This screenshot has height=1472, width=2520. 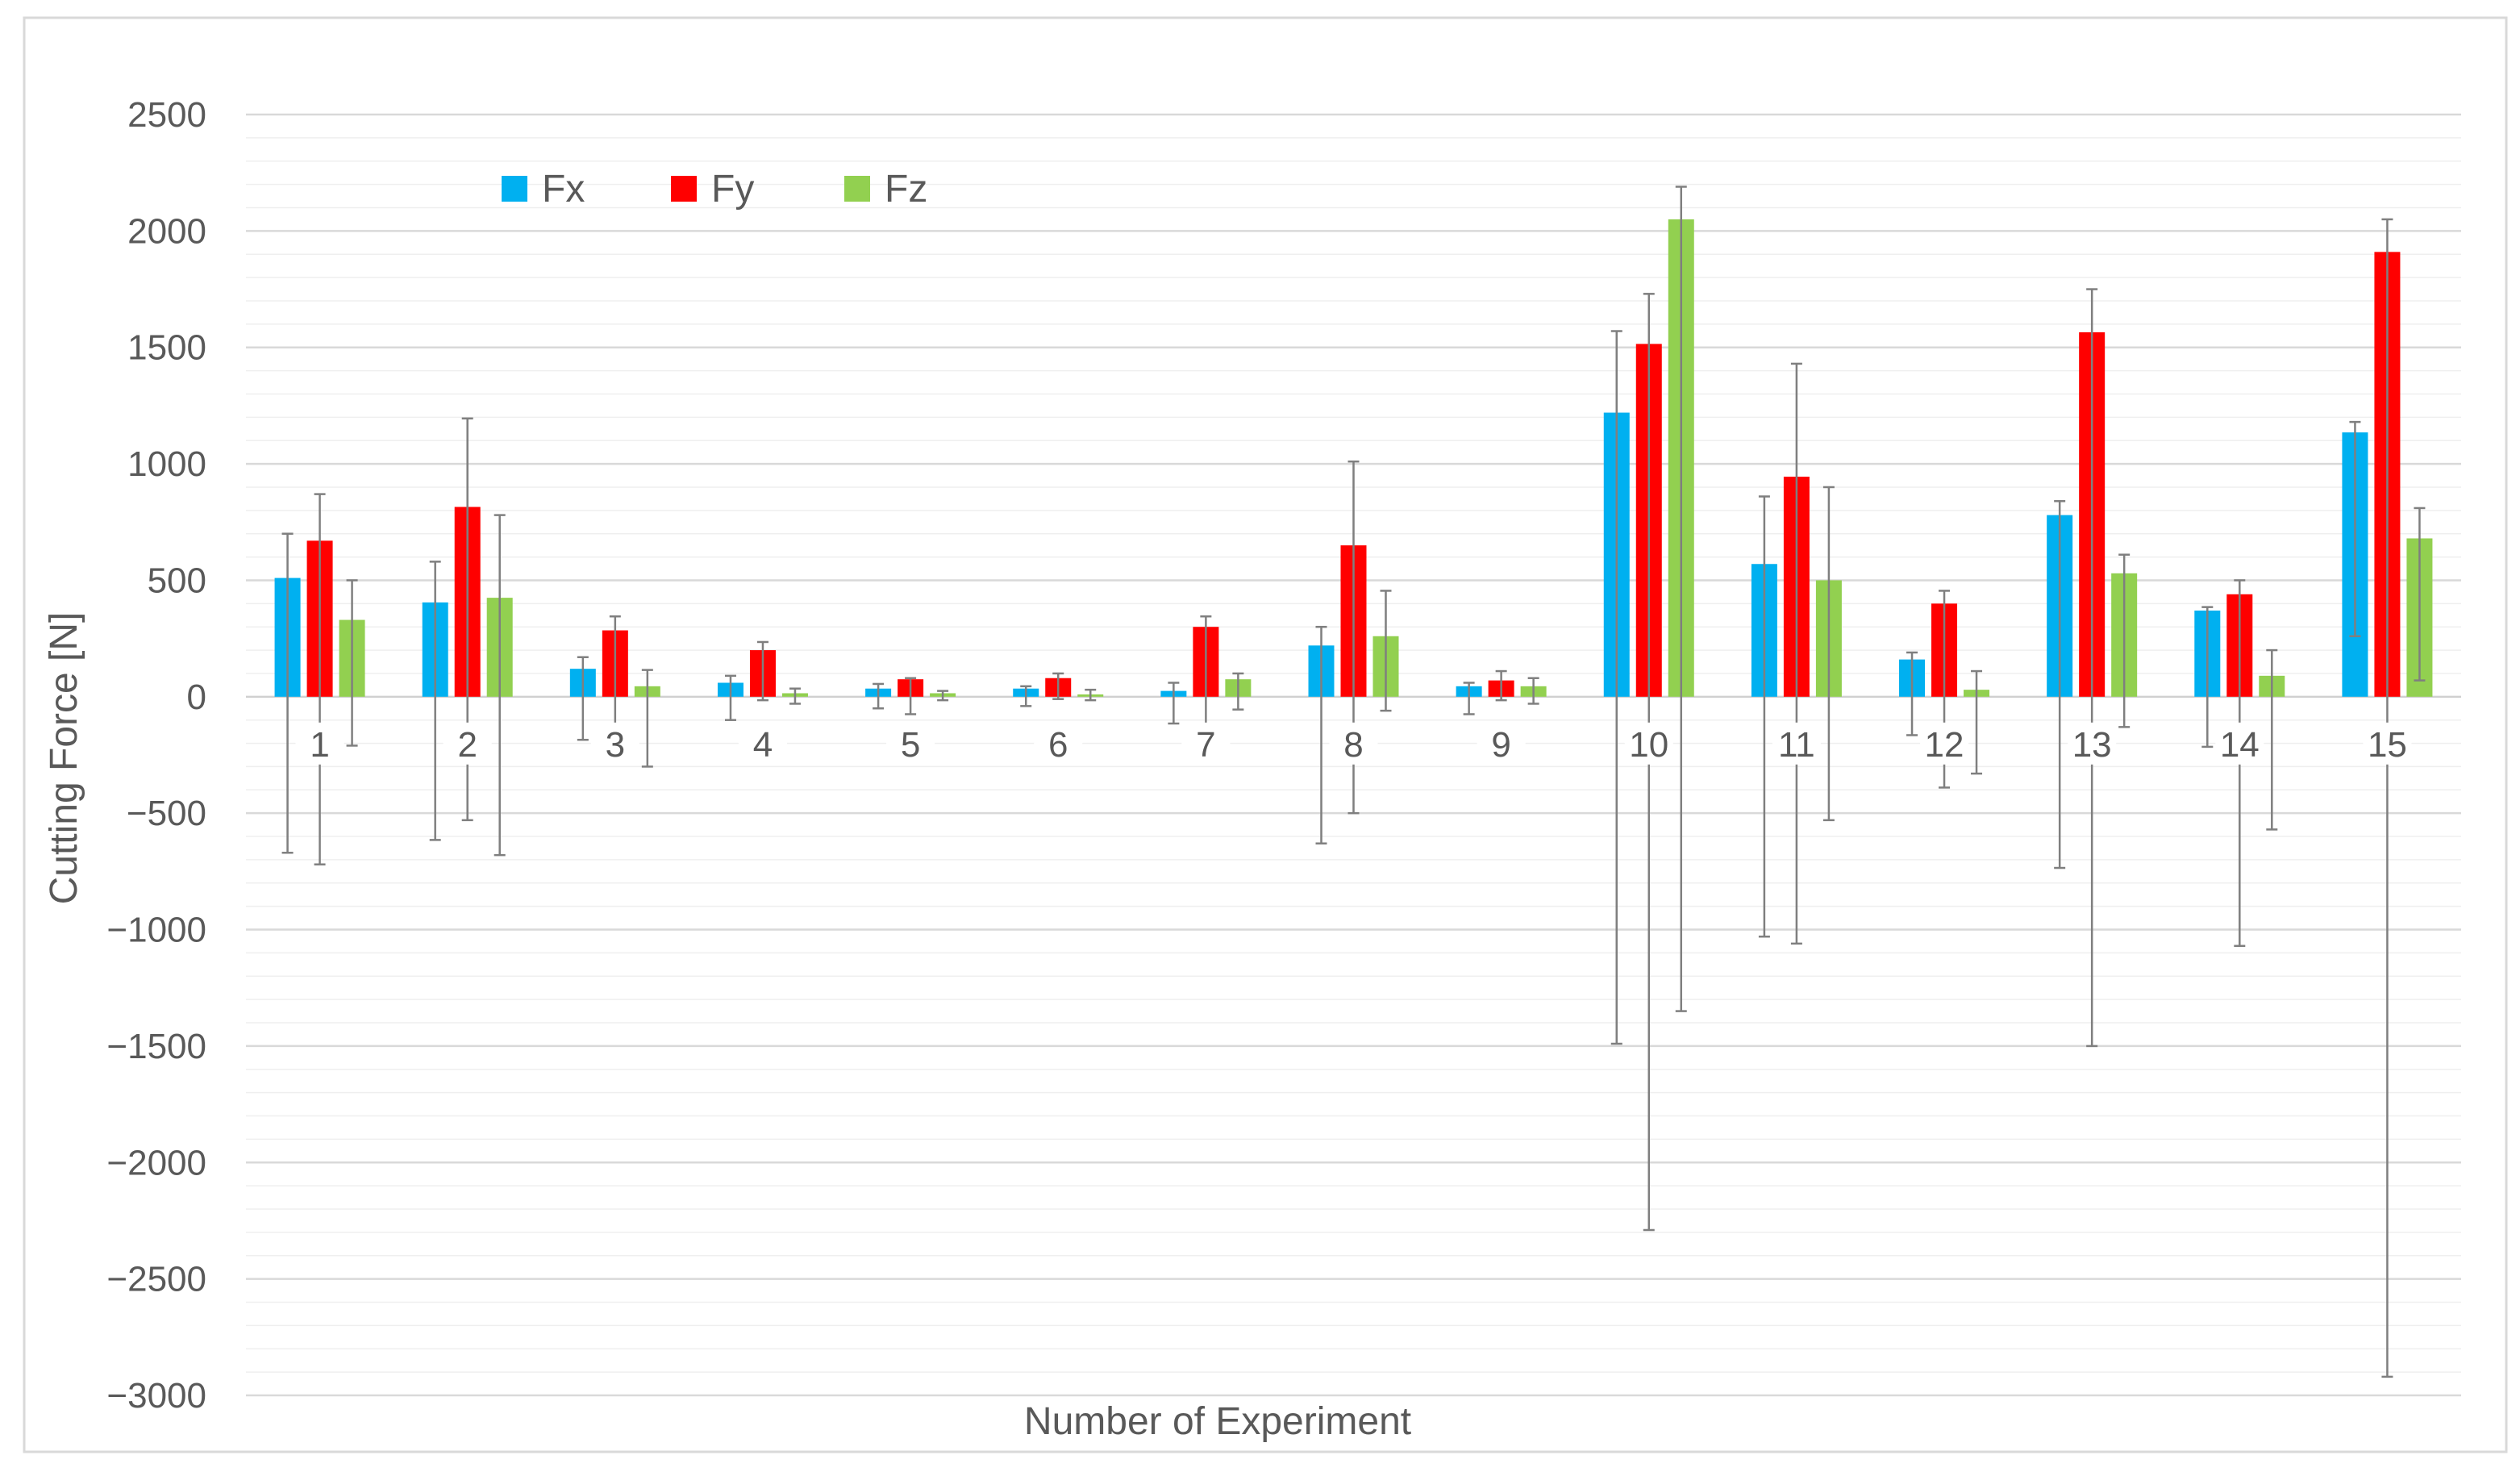 I want to click on x-tick-label: 8, so click(x=1353, y=745).